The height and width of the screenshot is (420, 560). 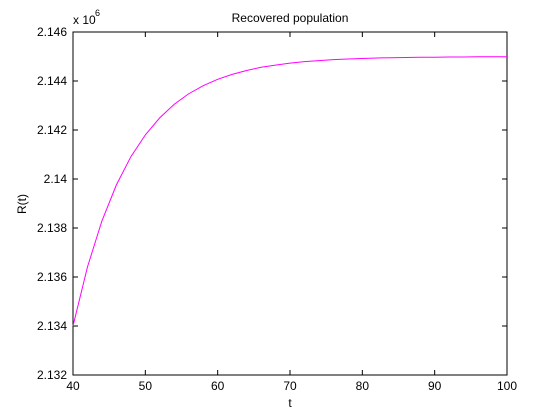 I want to click on y-multiplier: x 10, so click(x=84, y=20).